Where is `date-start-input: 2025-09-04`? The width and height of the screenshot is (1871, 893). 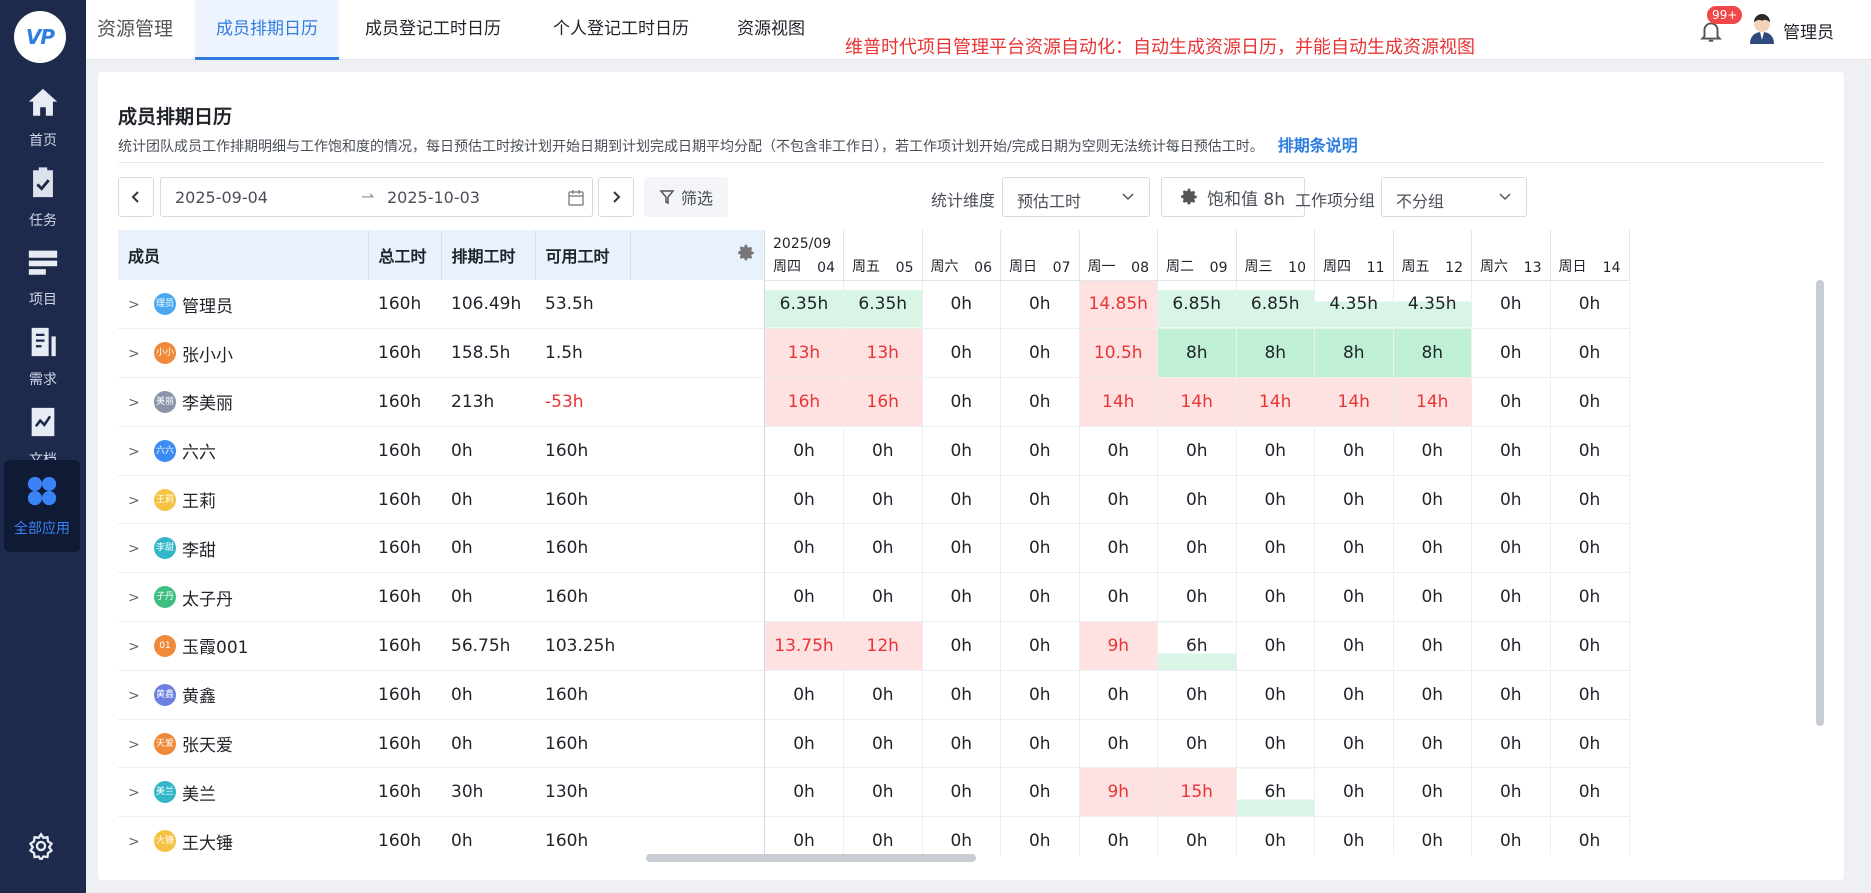
date-start-input: 2025-09-04 is located at coordinates (221, 197).